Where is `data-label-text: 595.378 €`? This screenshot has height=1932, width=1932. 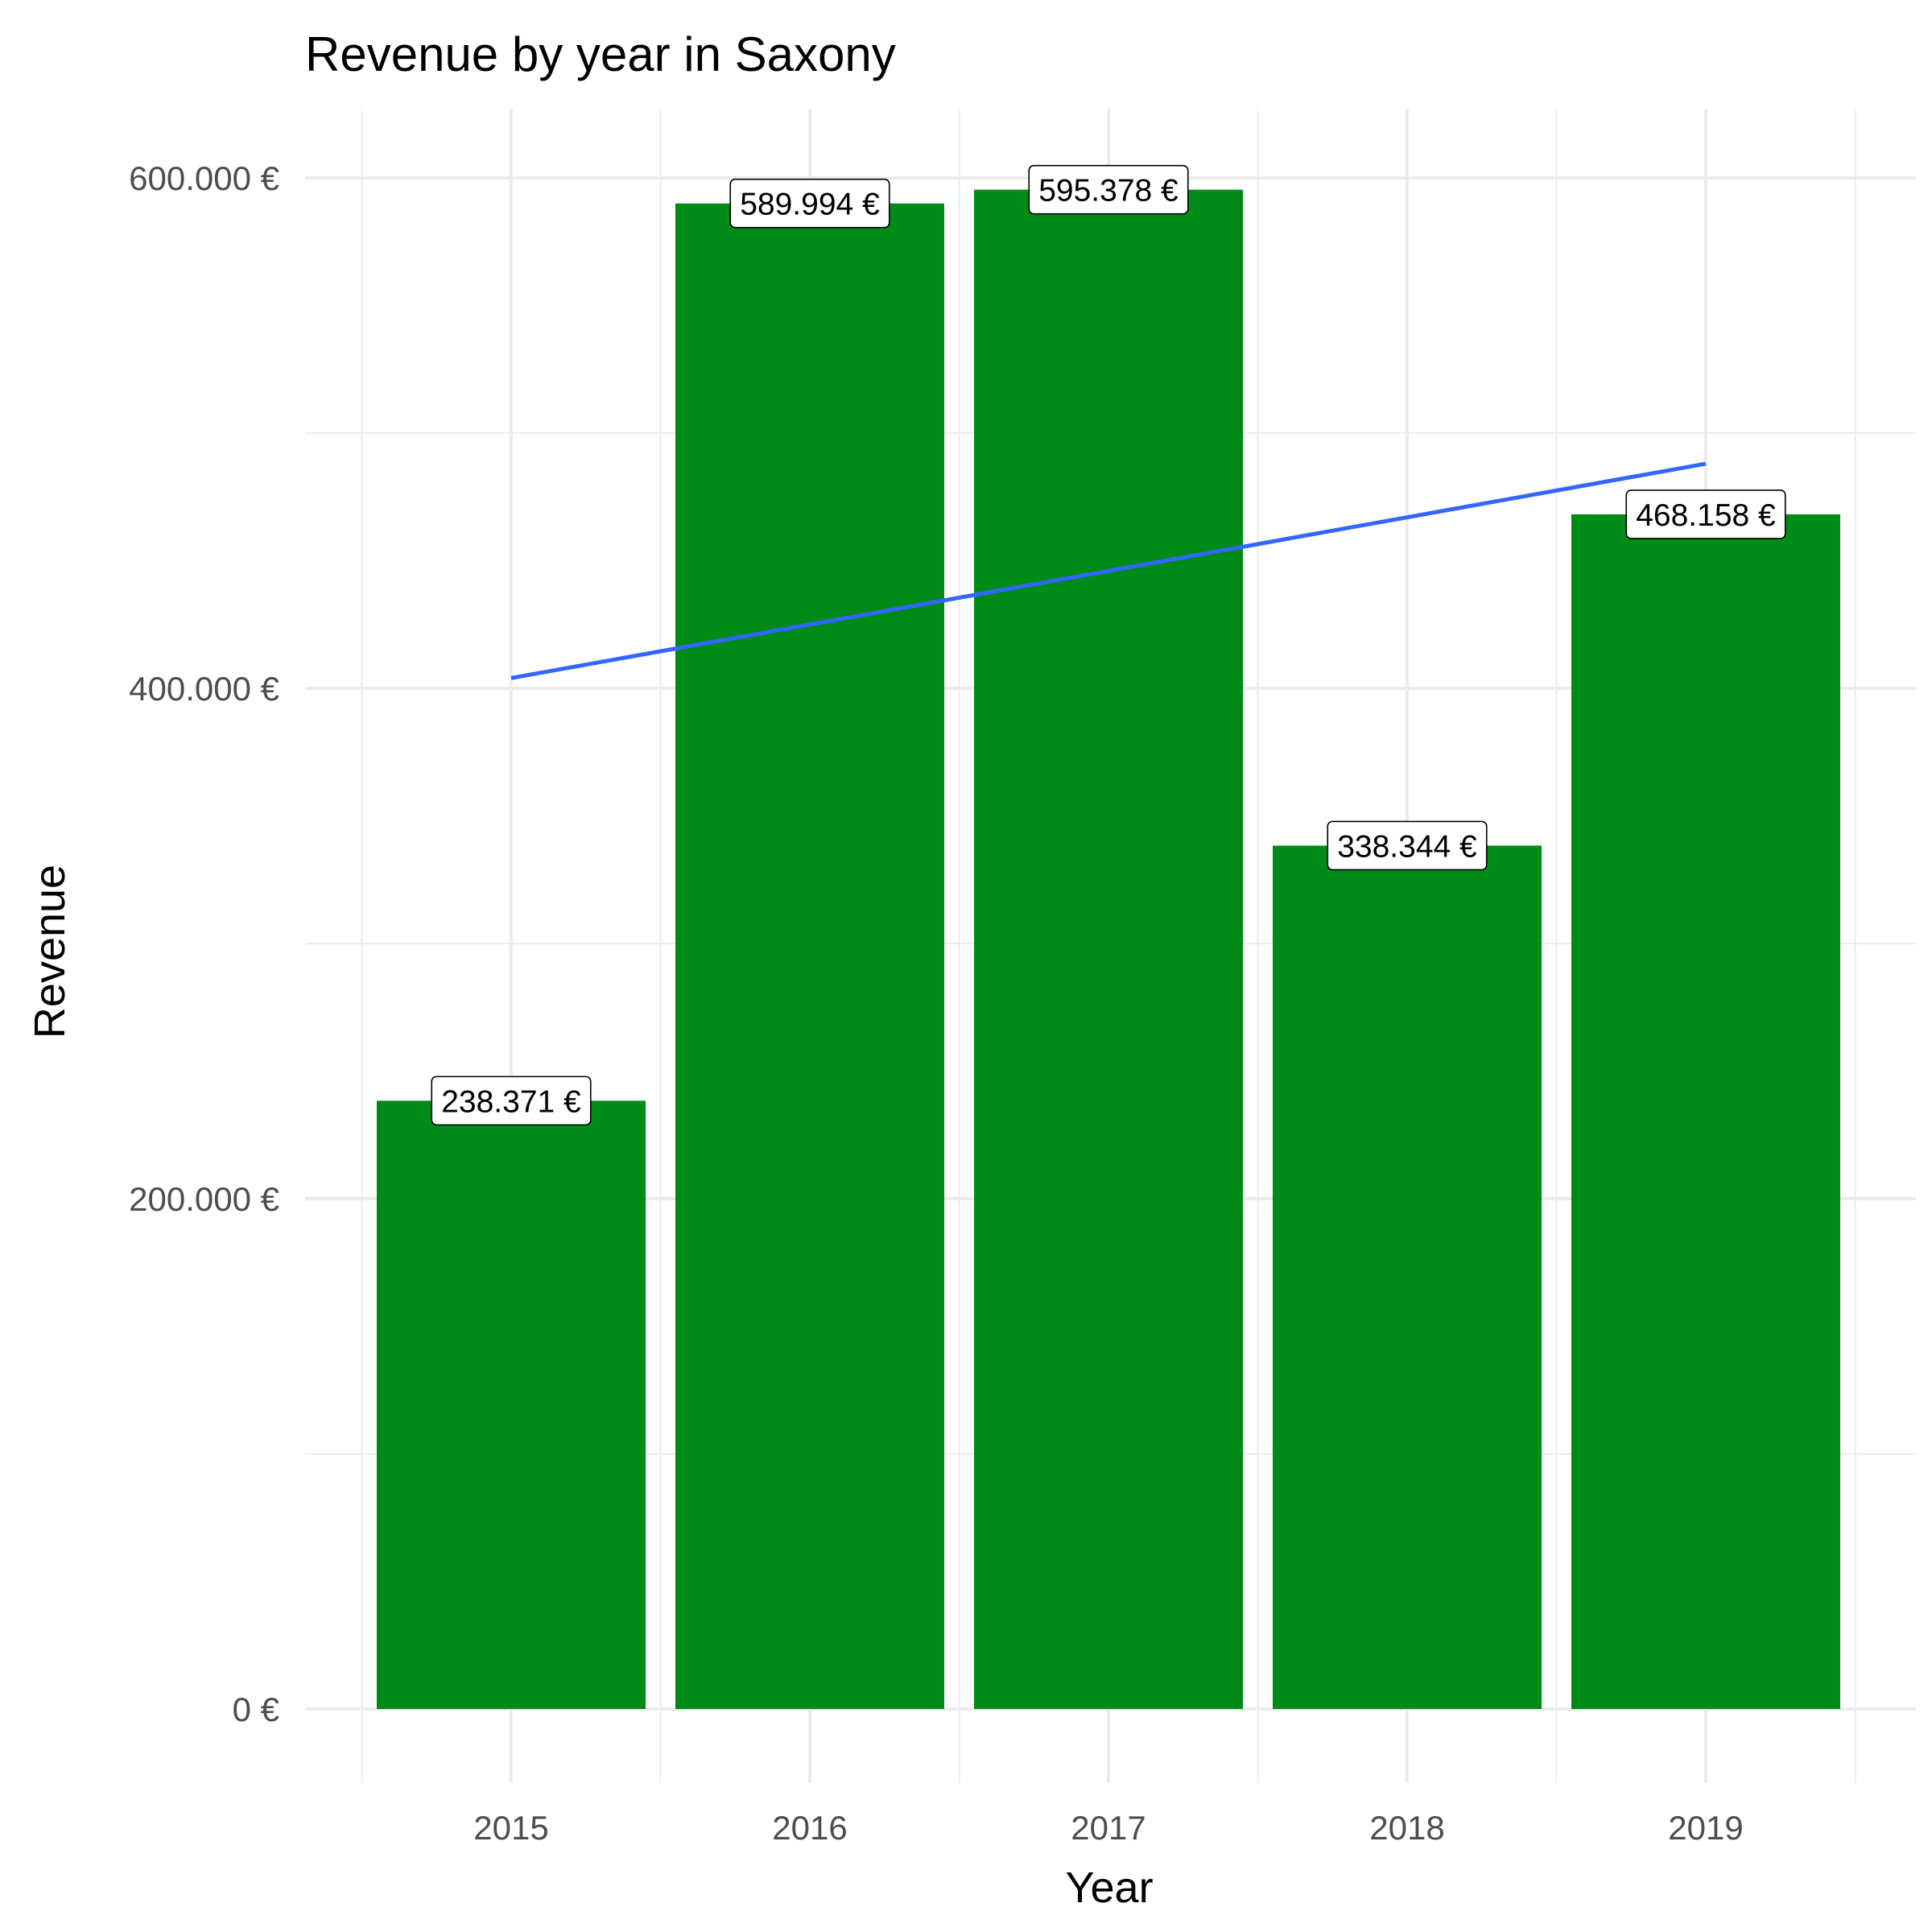
data-label-text: 595.378 € is located at coordinates (1108, 191).